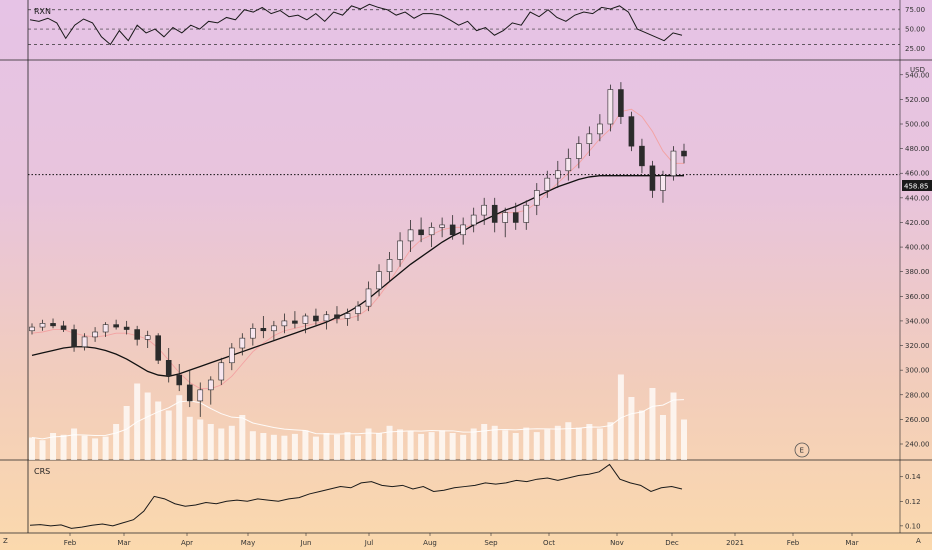 This screenshot has width=932, height=550. What do you see at coordinates (917, 100) in the screenshot?
I see `price-tick-label: 520.00` at bounding box center [917, 100].